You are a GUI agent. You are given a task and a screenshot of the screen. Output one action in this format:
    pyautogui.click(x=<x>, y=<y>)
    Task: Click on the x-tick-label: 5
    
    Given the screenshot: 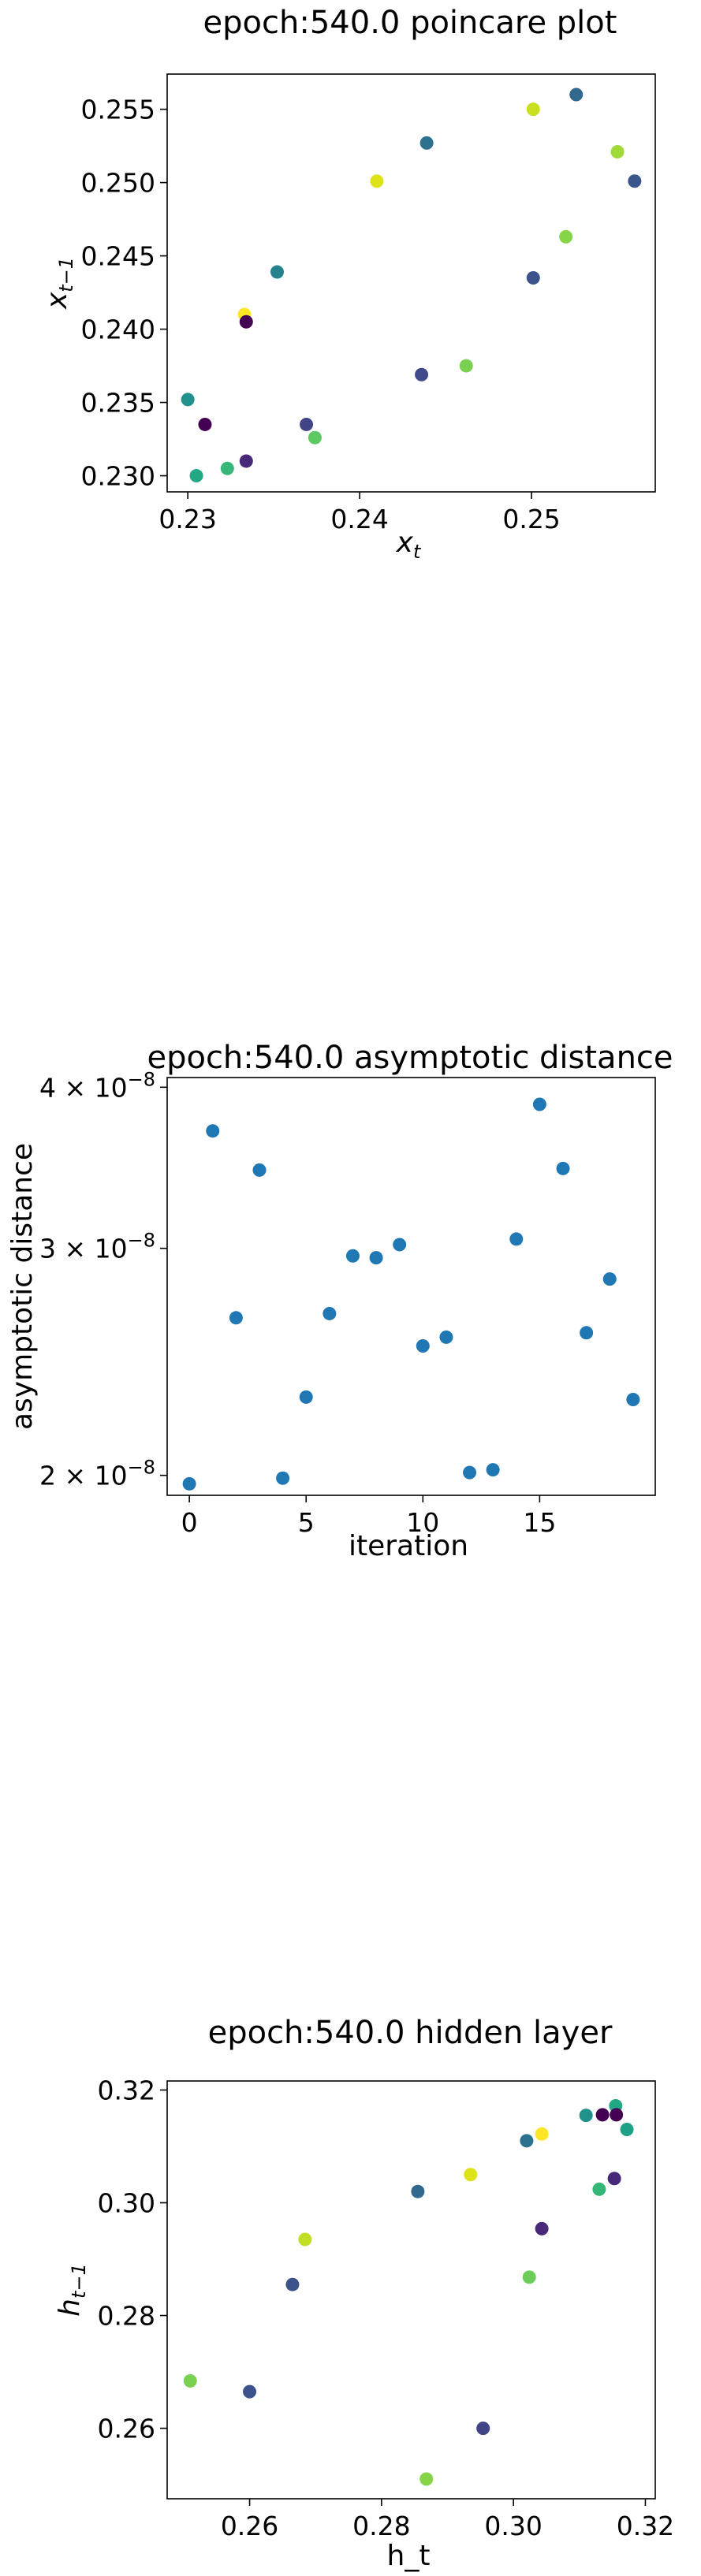 What is the action you would take?
    pyautogui.click(x=307, y=1522)
    